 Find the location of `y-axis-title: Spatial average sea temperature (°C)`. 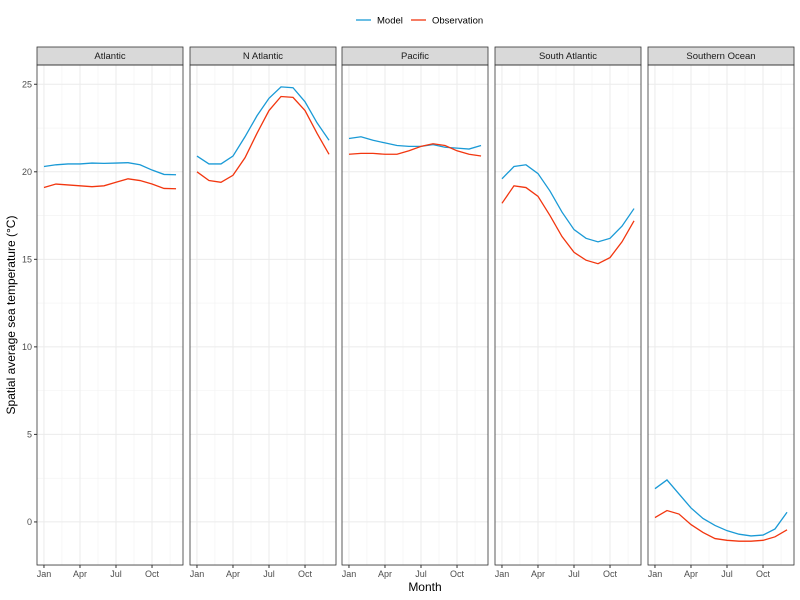

y-axis-title: Spatial average sea temperature (°C) is located at coordinates (11, 315).